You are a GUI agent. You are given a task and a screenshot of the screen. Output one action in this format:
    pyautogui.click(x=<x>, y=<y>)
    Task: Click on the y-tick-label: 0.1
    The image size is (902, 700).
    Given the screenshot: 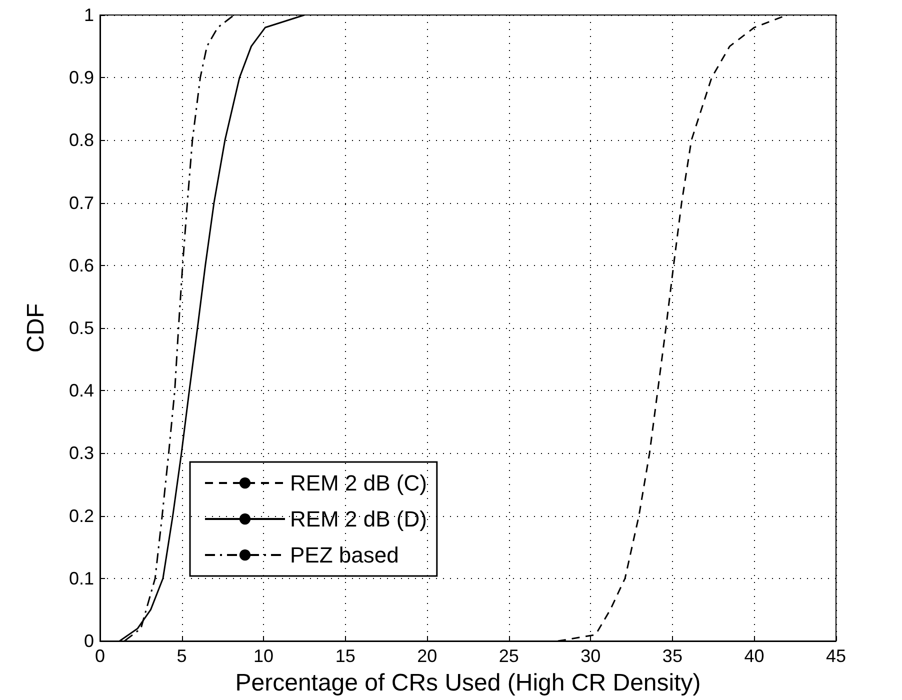 What is the action you would take?
    pyautogui.click(x=81, y=578)
    